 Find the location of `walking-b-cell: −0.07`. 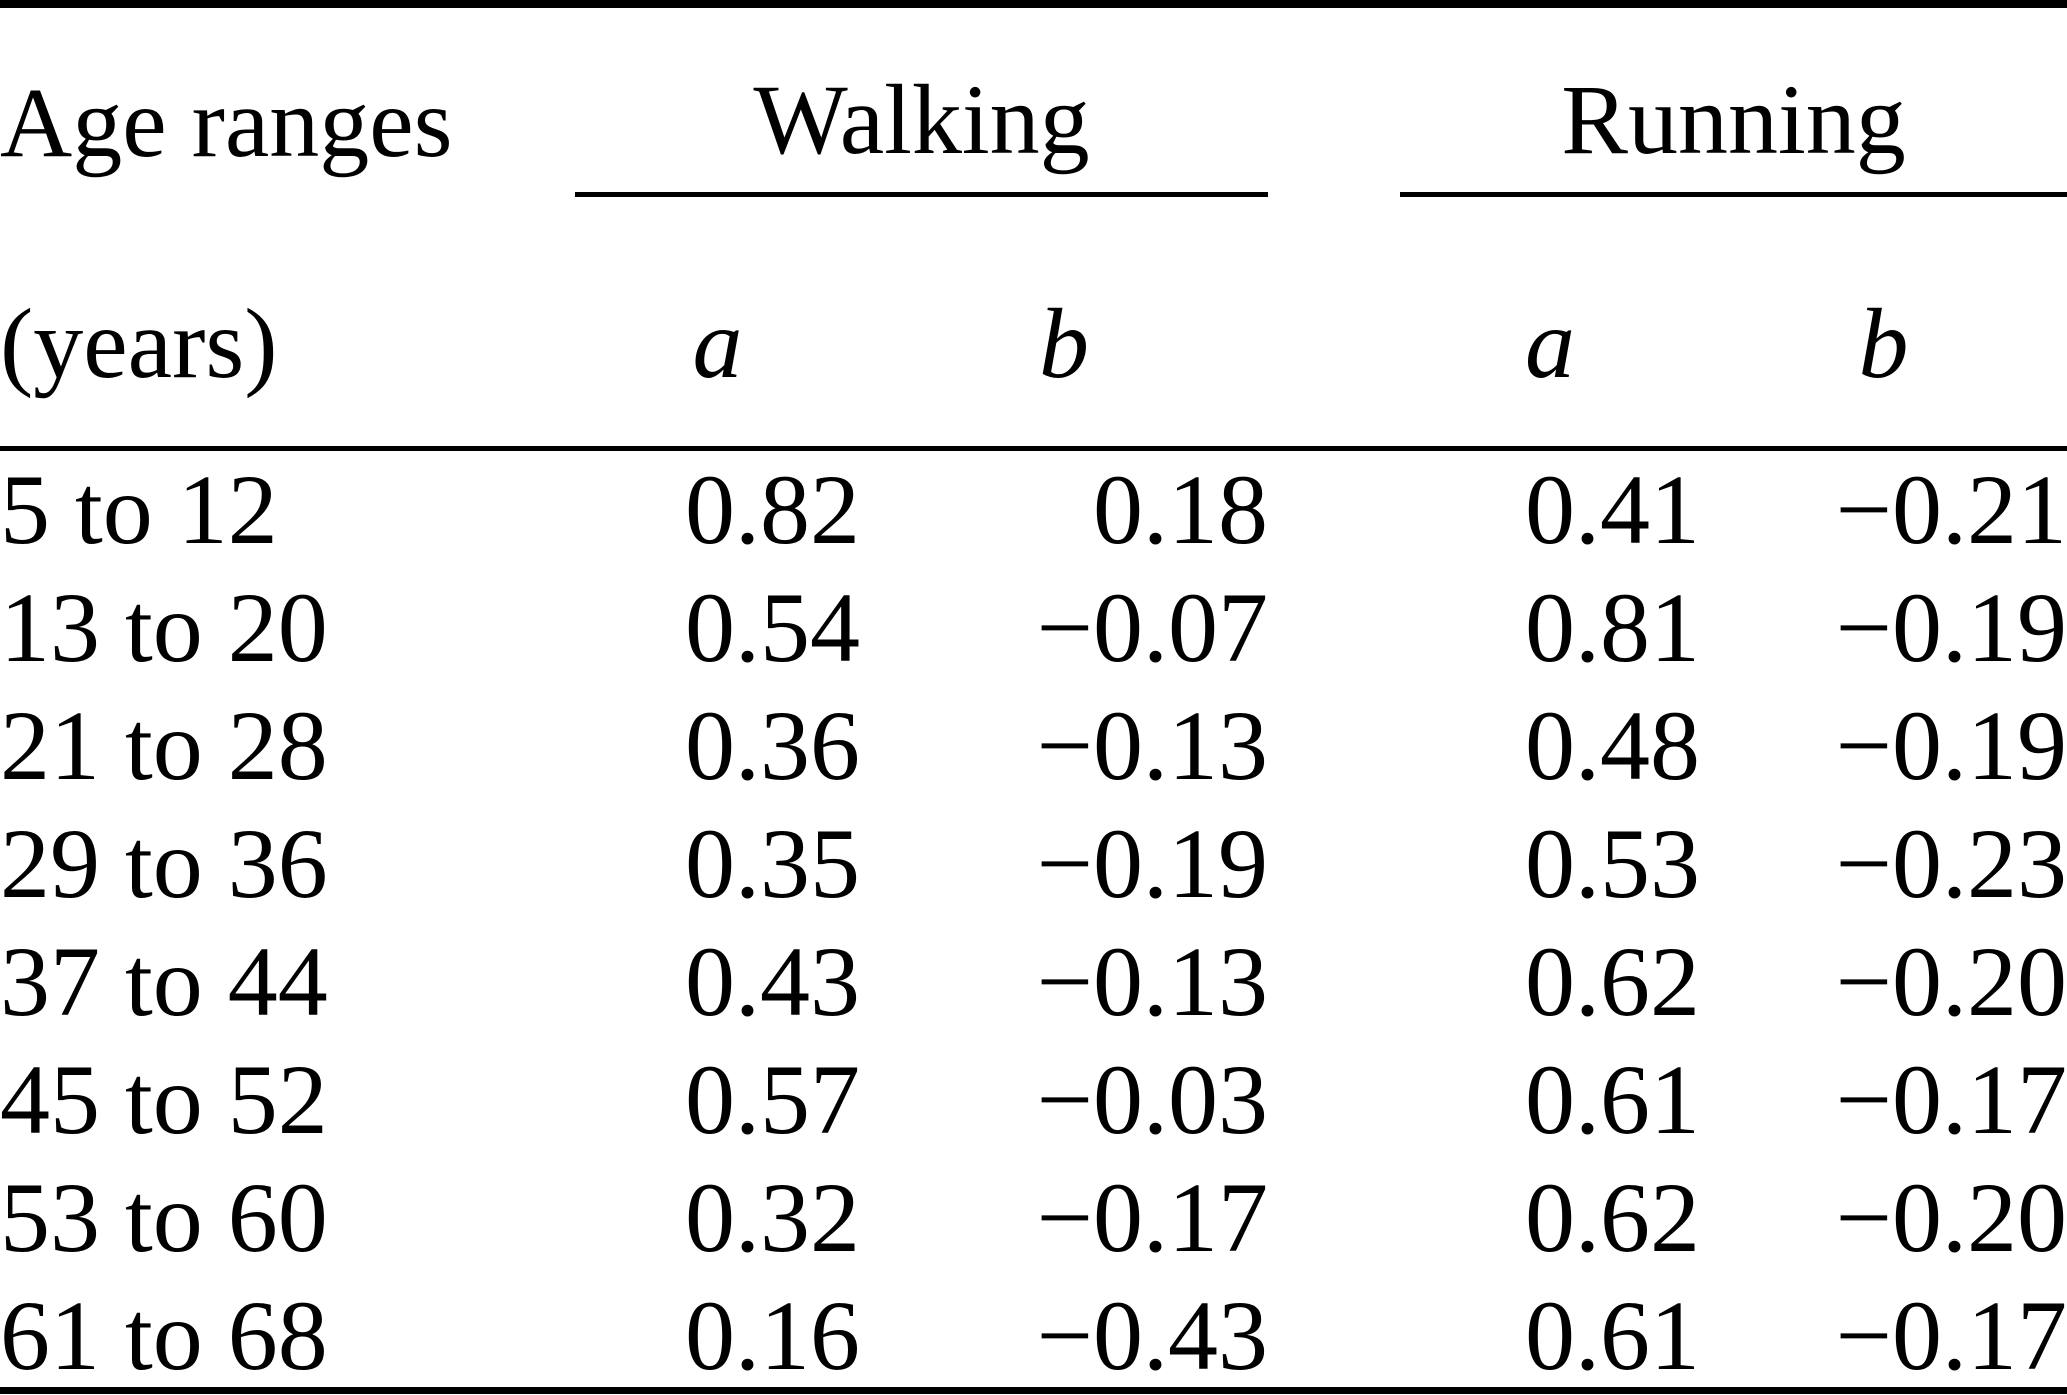

walking-b-cell: −0.07 is located at coordinates (1064, 628).